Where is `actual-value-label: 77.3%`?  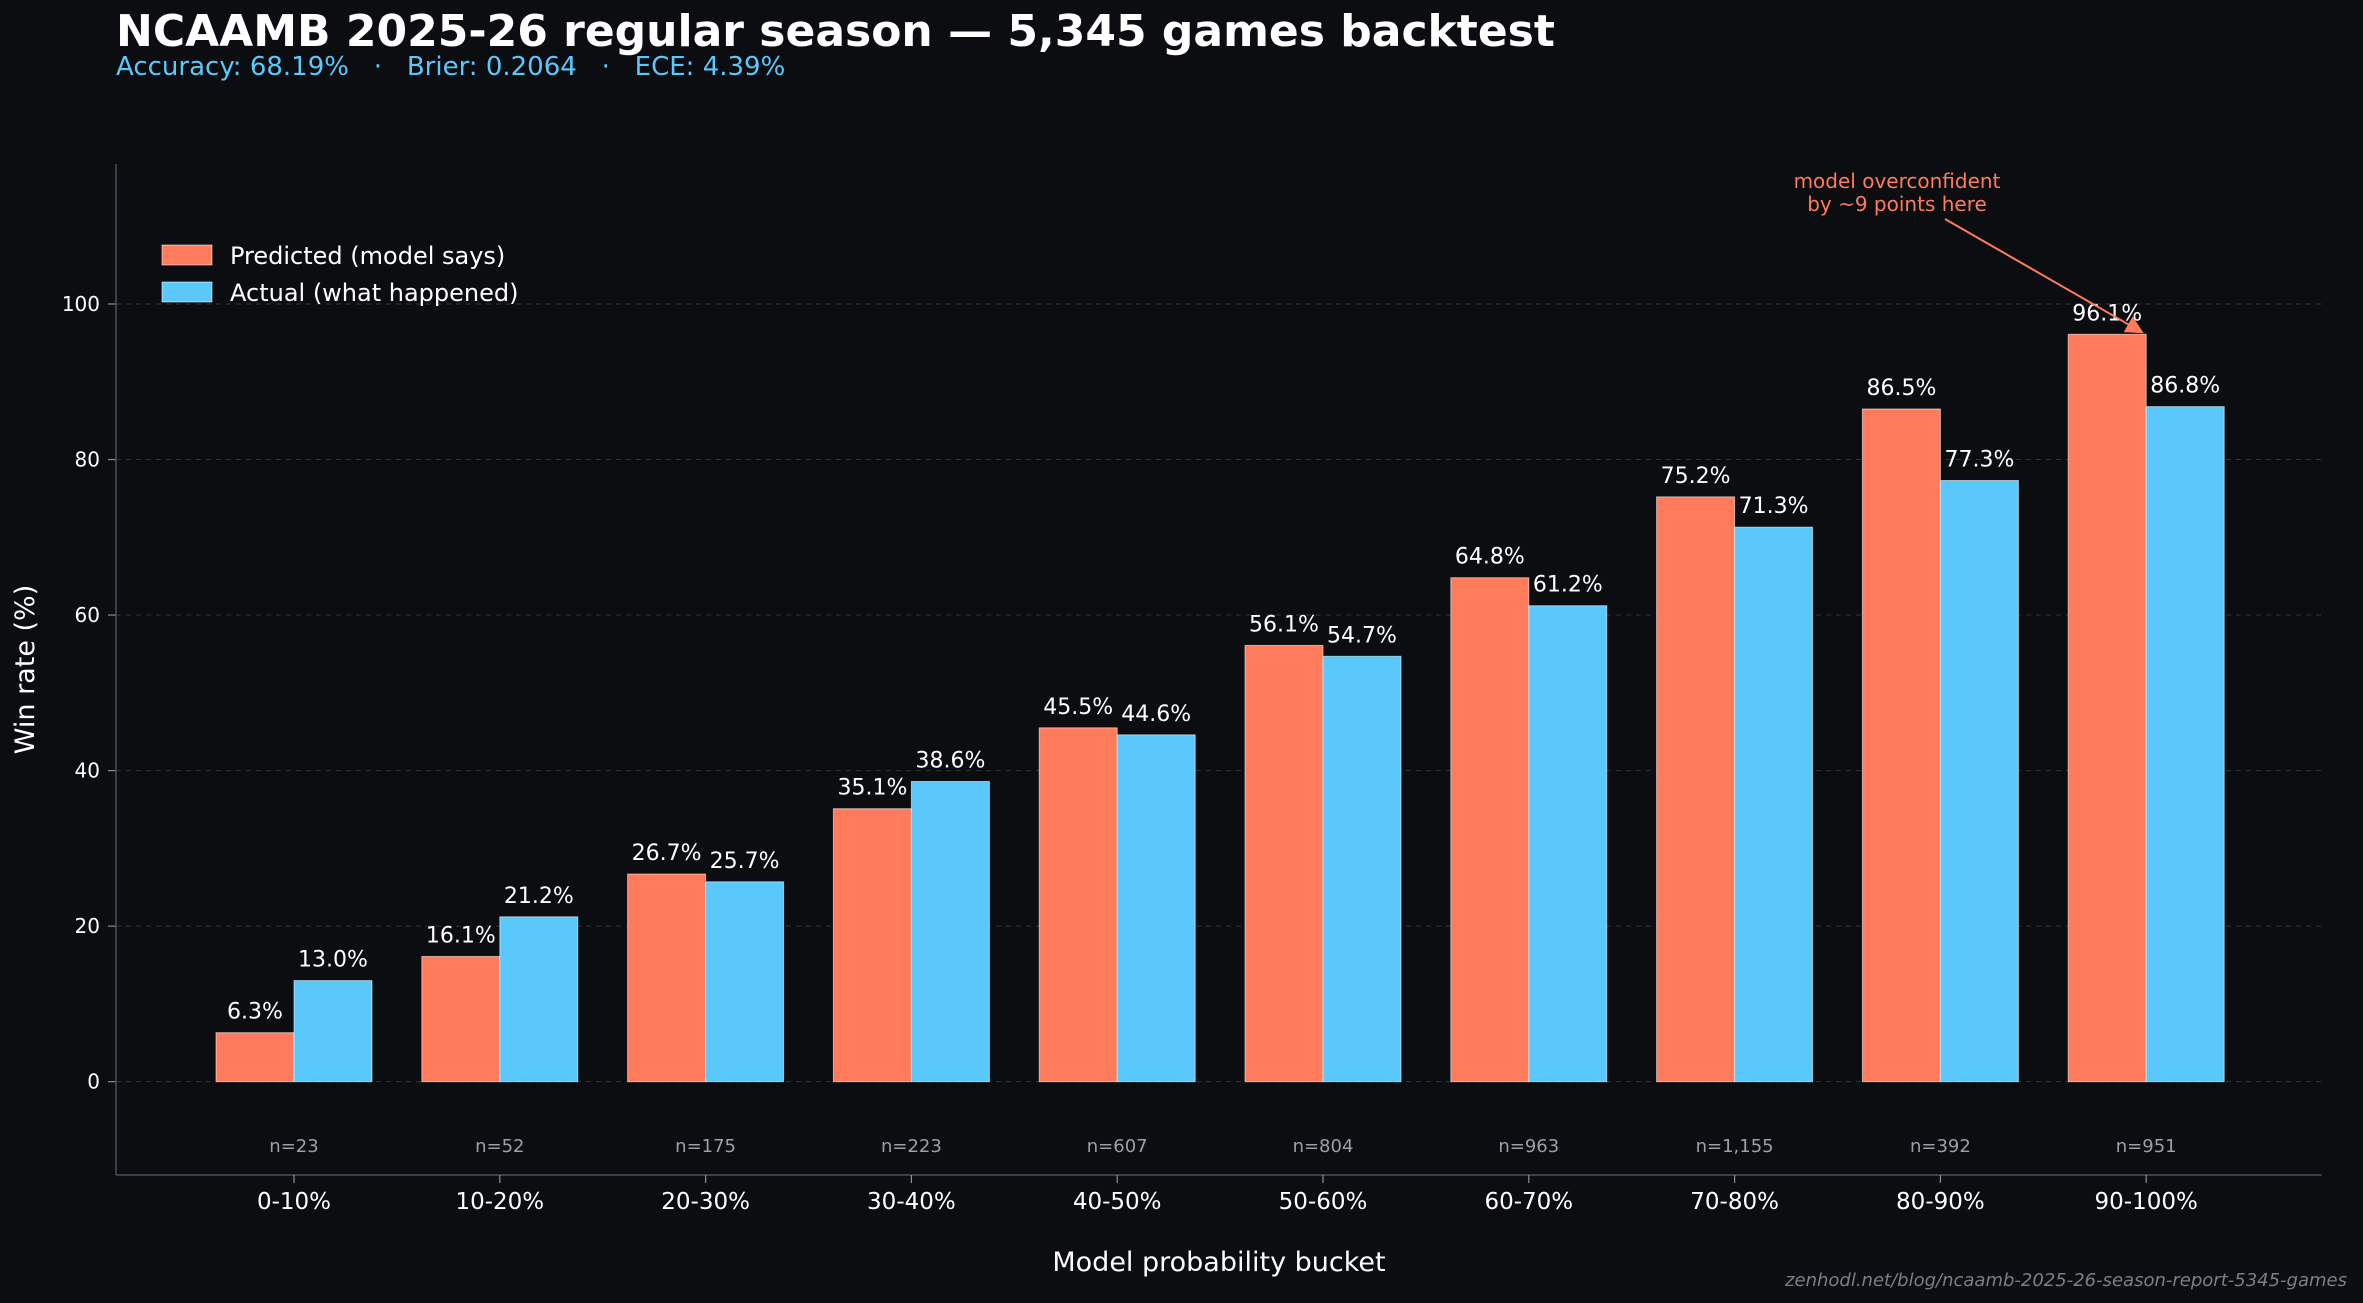 actual-value-label: 77.3% is located at coordinates (1979, 460).